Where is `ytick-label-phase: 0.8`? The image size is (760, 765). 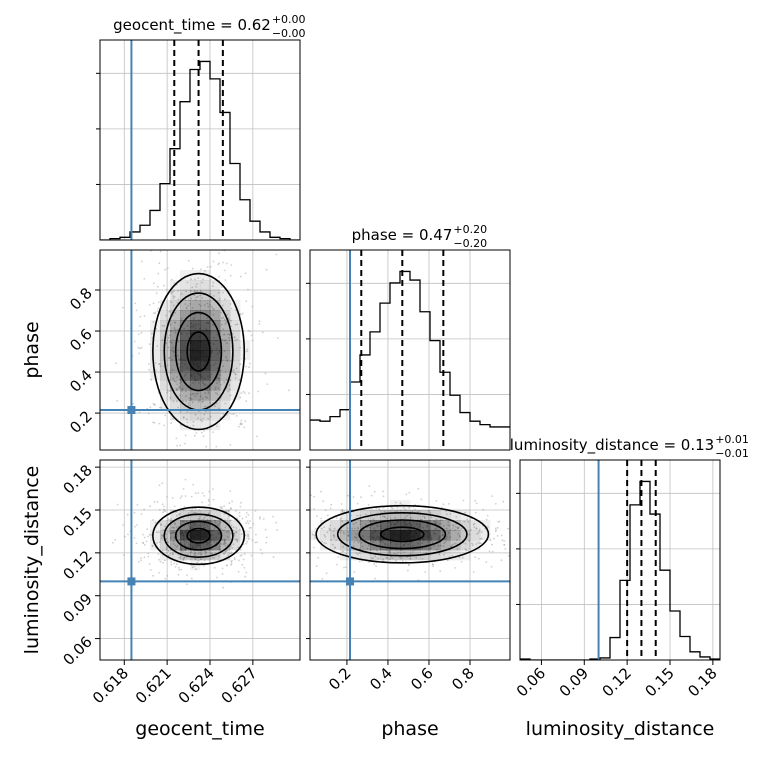
ytick-label-phase: 0.8 is located at coordinates (81, 299).